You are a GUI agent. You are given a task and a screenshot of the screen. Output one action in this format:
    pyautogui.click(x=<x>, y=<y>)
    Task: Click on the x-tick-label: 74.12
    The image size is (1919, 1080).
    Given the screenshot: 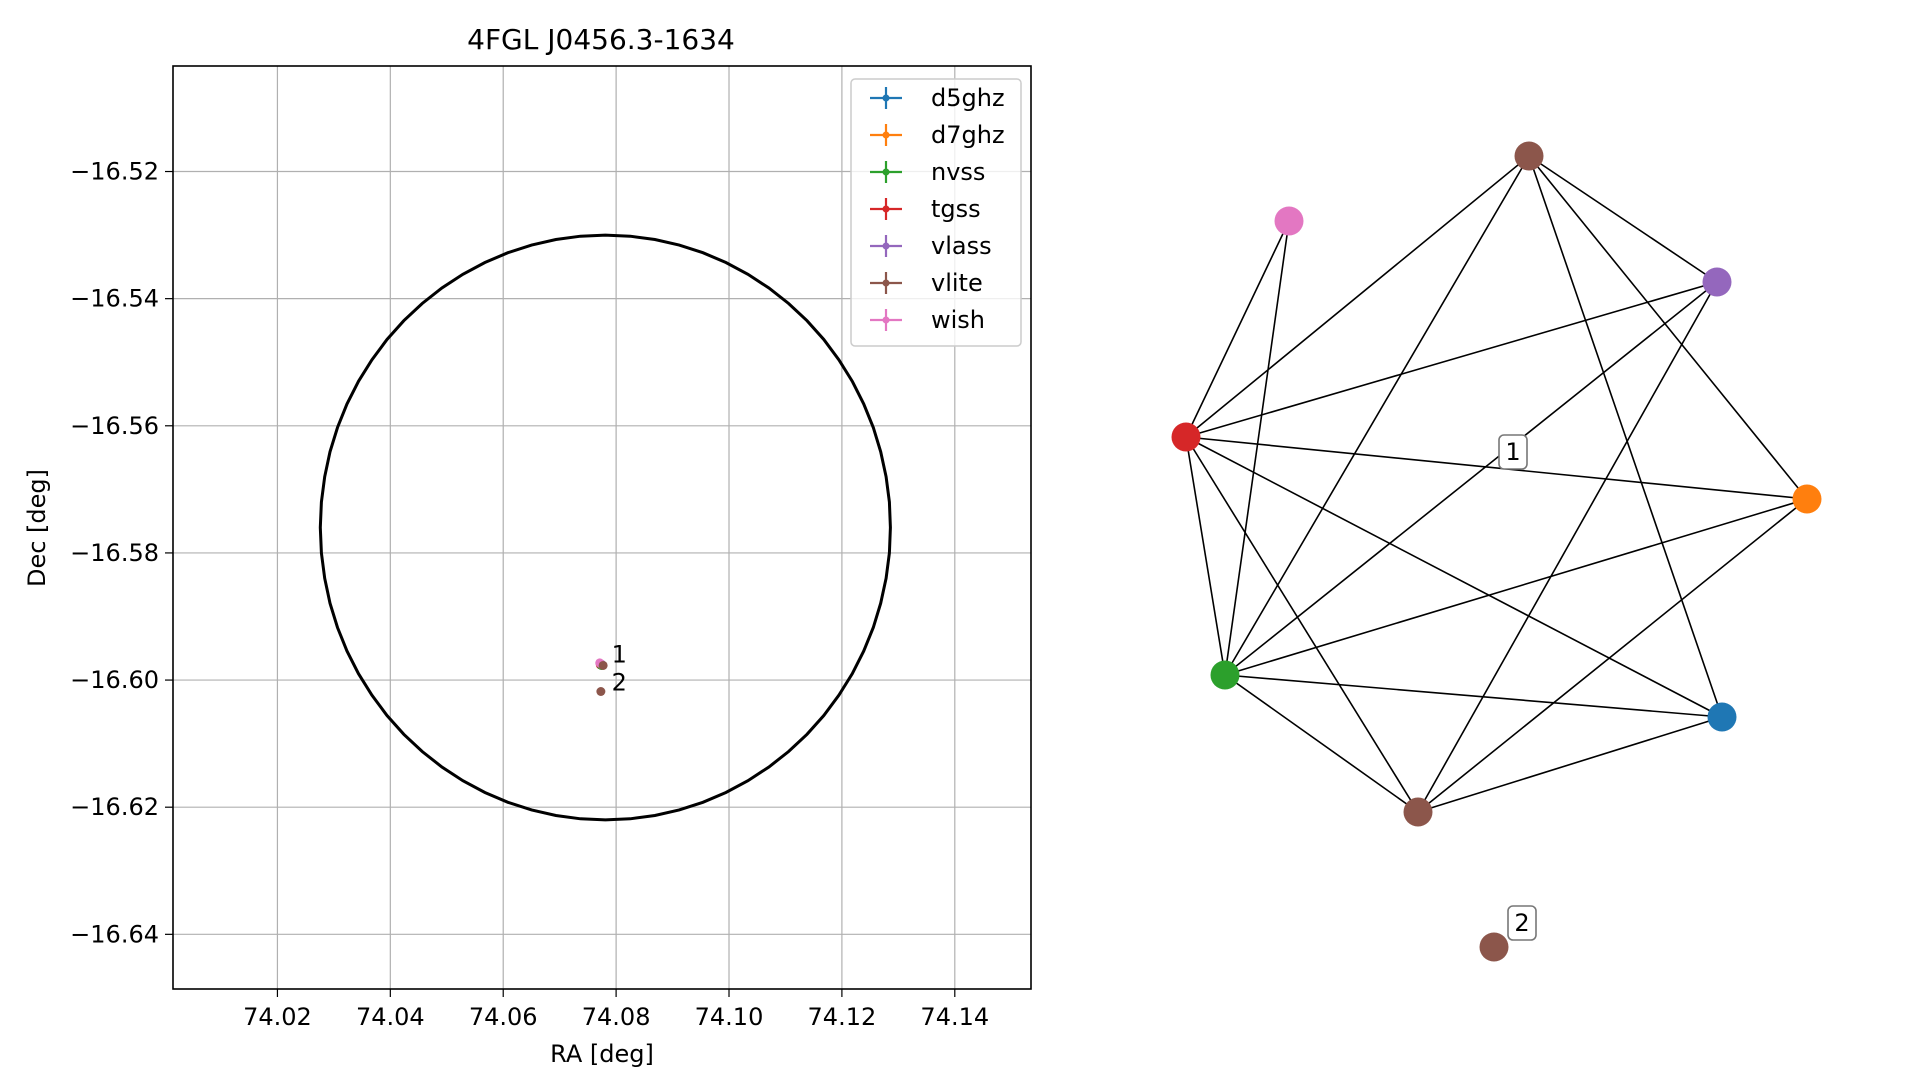 What is the action you would take?
    pyautogui.click(x=842, y=1017)
    